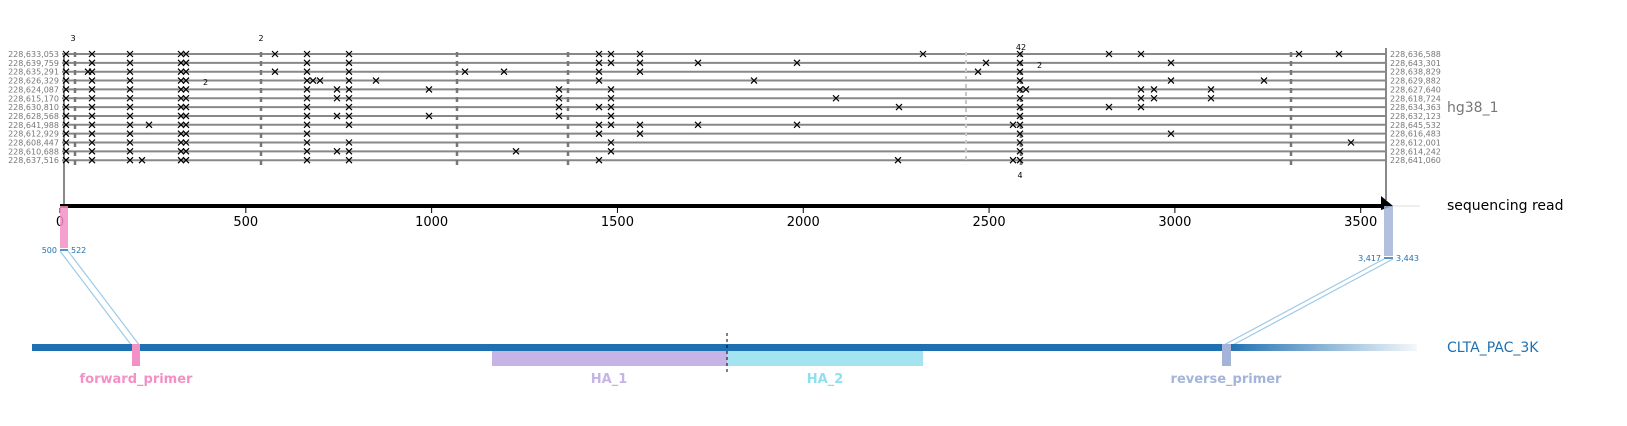 The width and height of the screenshot is (1627, 426). Describe the element at coordinates (1415, 116) in the screenshot. I see `right-coordinate: 228,632,123` at that location.